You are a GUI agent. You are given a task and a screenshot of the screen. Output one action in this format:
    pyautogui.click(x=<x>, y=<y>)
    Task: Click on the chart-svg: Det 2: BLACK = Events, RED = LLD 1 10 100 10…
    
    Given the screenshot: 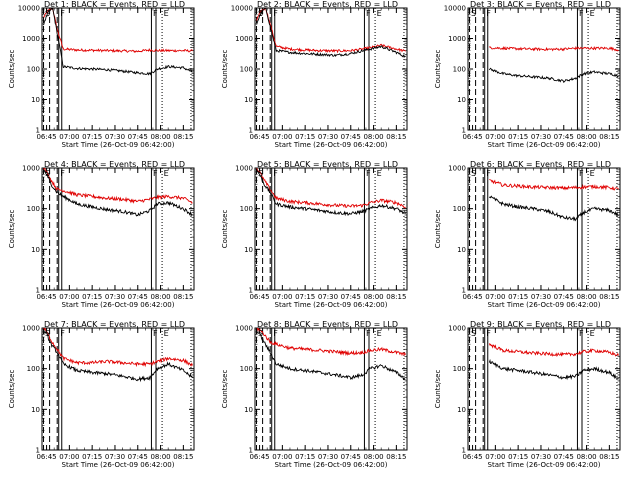 What is the action you would take?
    pyautogui.click(x=314, y=74)
    